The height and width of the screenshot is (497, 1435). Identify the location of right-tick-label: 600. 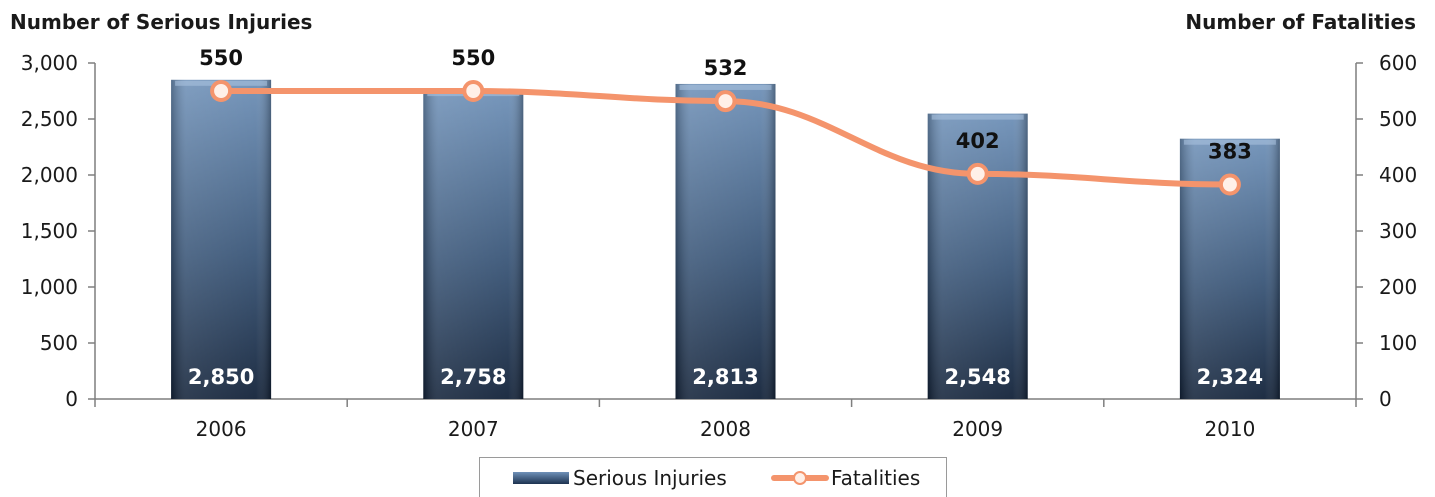
(1398, 63).